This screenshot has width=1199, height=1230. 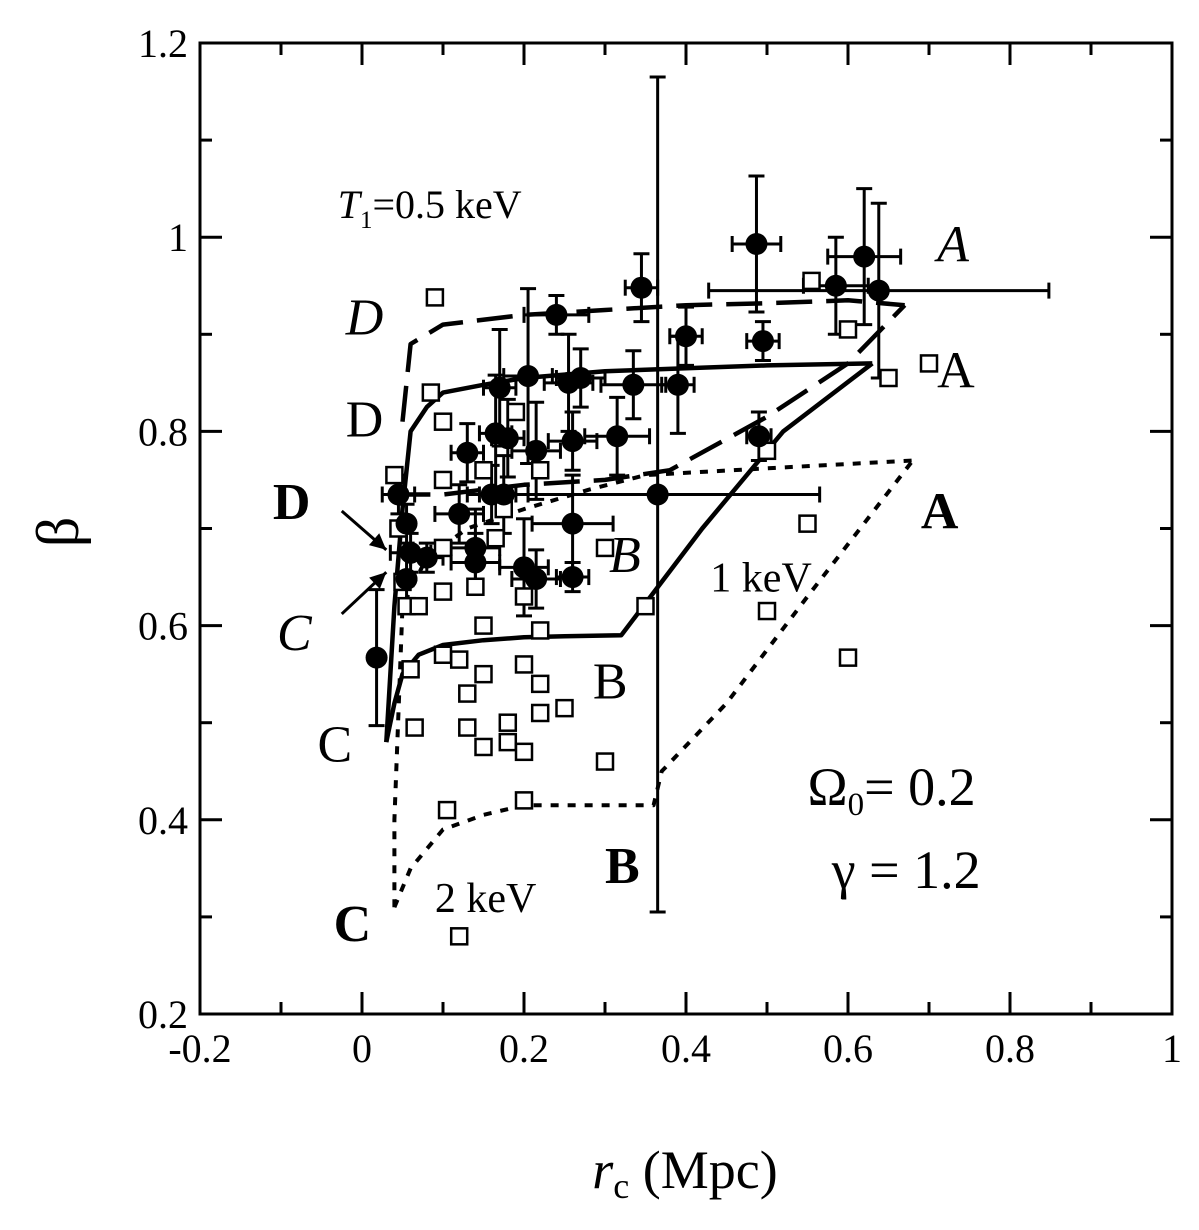 I want to click on y-tick-label: 0.2, so click(x=163, y=1014).